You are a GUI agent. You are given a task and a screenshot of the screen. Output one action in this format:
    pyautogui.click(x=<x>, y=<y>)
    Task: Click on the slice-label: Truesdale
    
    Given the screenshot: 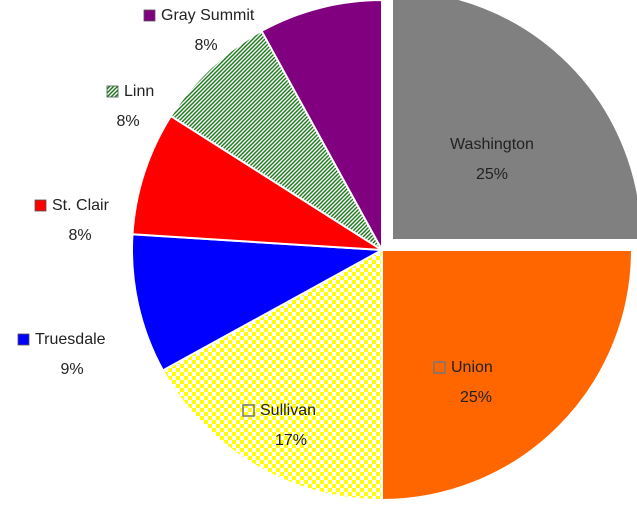 What is the action you would take?
    pyautogui.click(x=70, y=339)
    